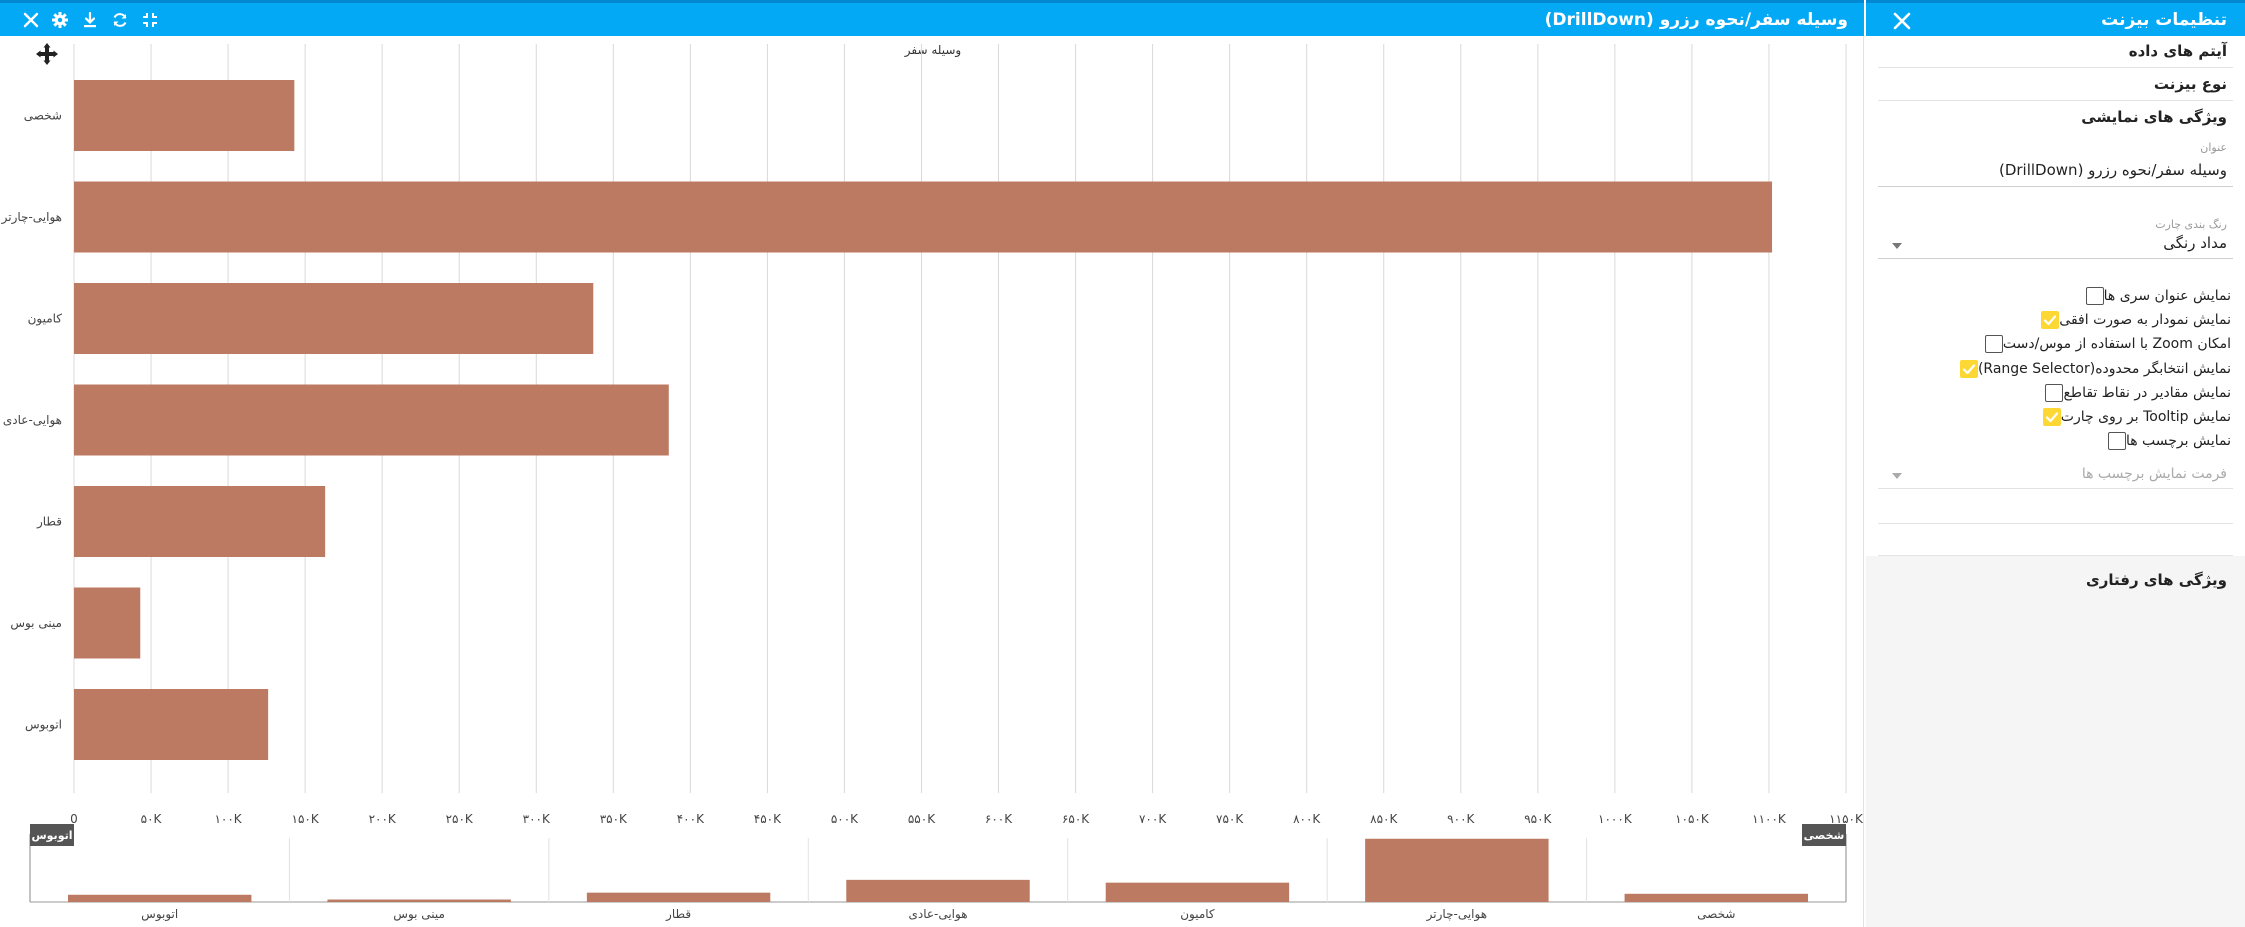 The width and height of the screenshot is (2245, 927). Describe the element at coordinates (2104, 368) in the screenshot. I see `option-label: نمایش انتخابگر محدوده(Range Selector)` at that location.